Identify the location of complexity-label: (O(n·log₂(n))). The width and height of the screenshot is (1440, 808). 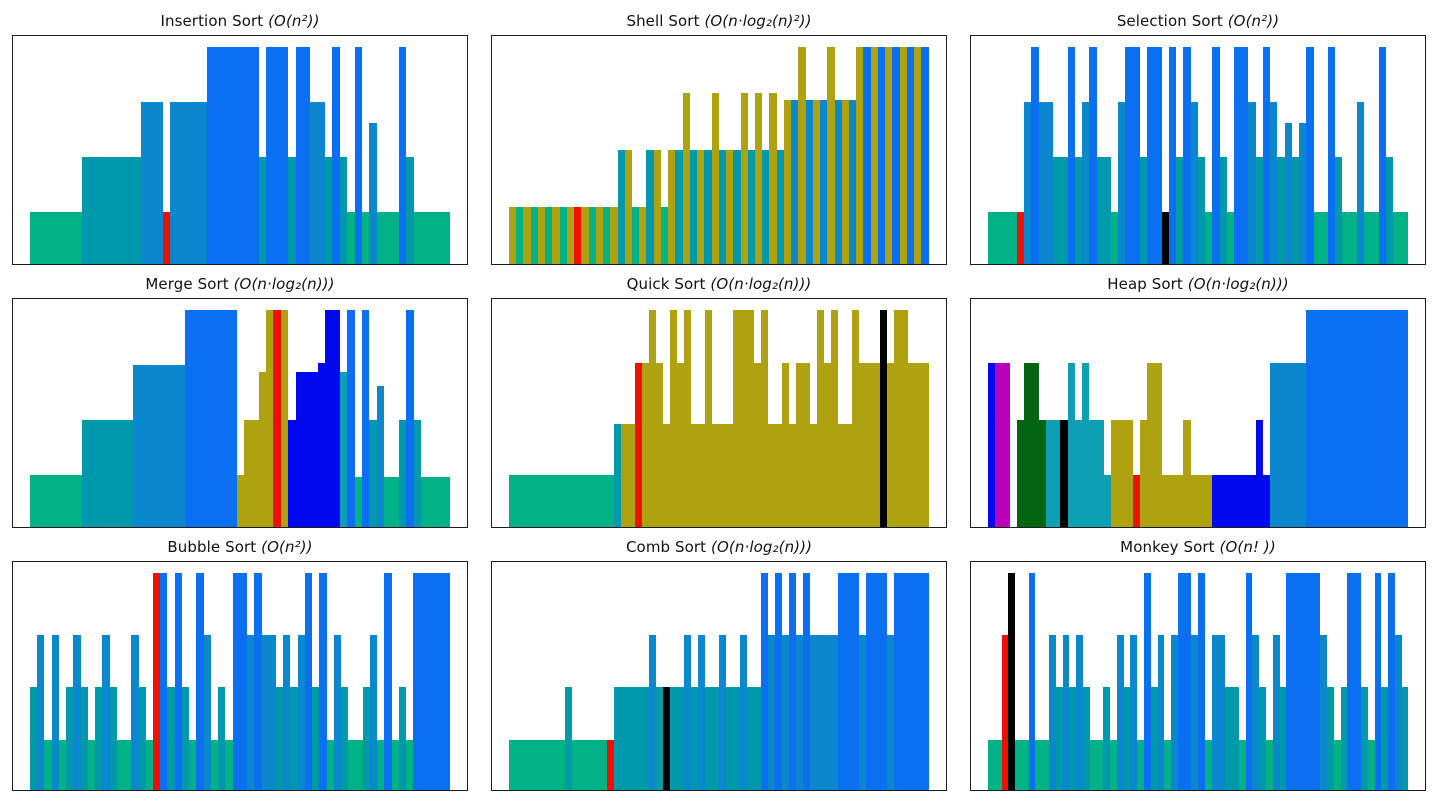
(284, 283).